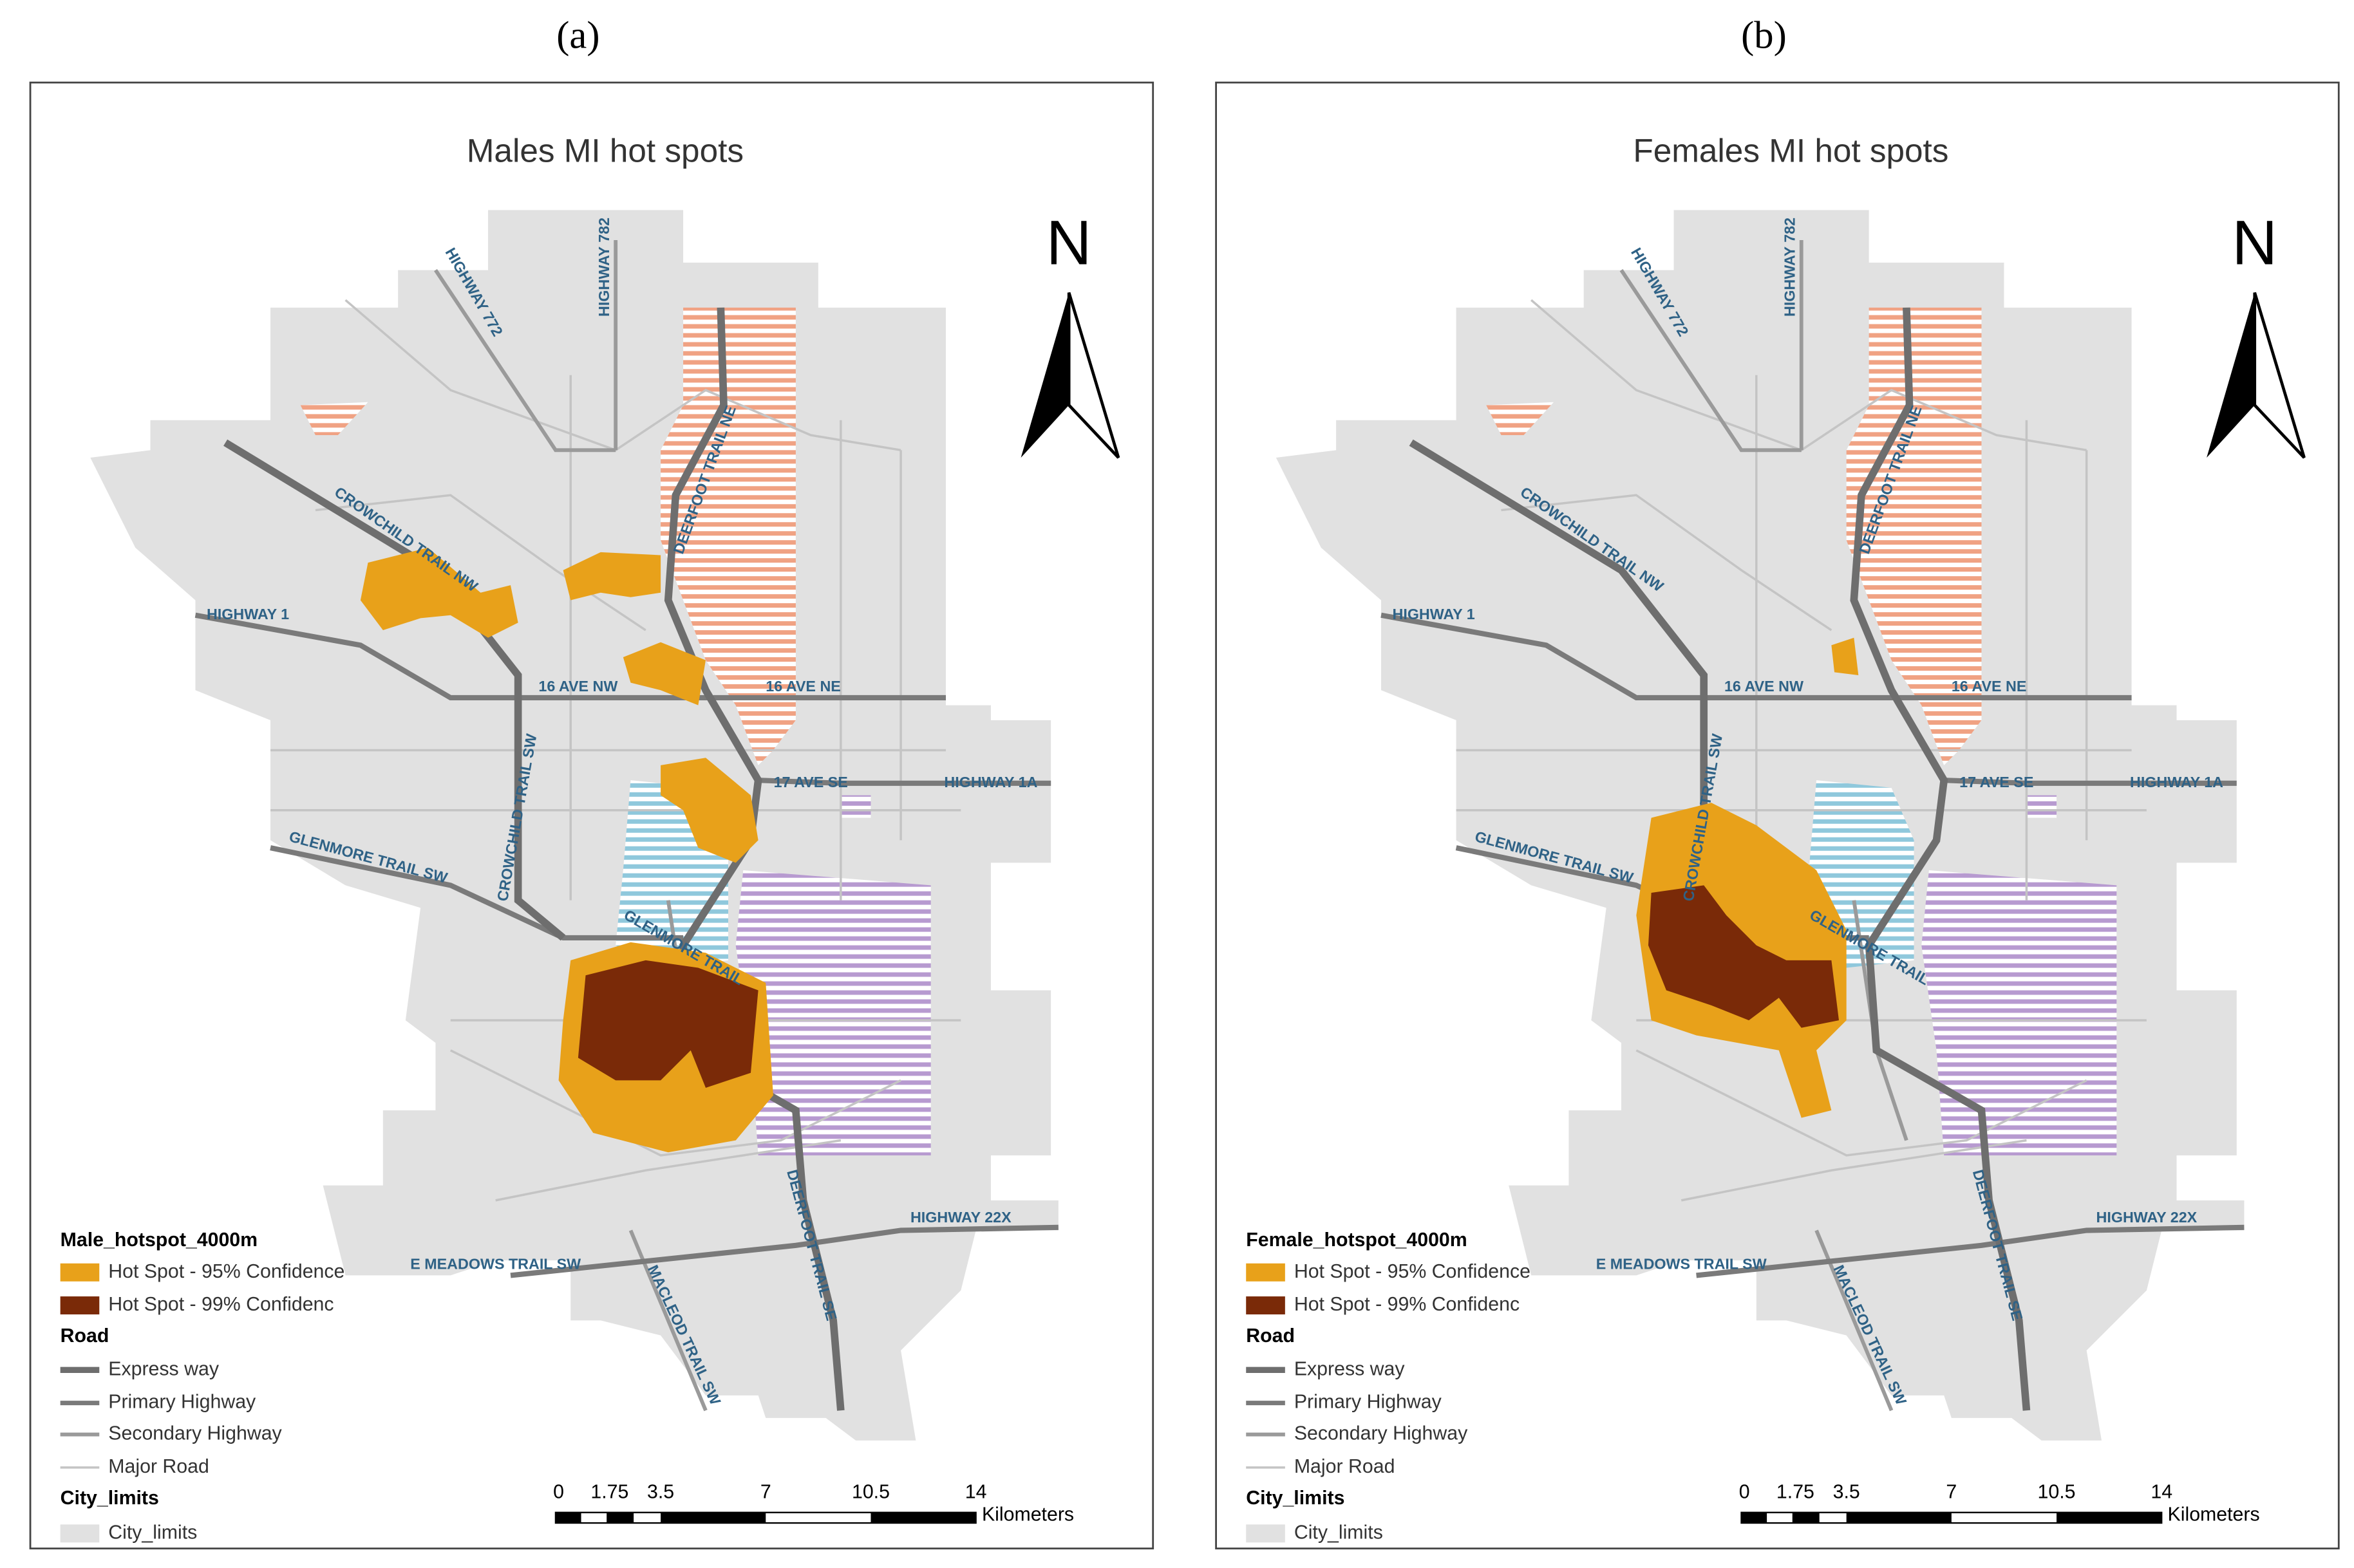 The image size is (2354, 1568). I want to click on legend-title: Male_hotspot_4000m, so click(159, 1240).